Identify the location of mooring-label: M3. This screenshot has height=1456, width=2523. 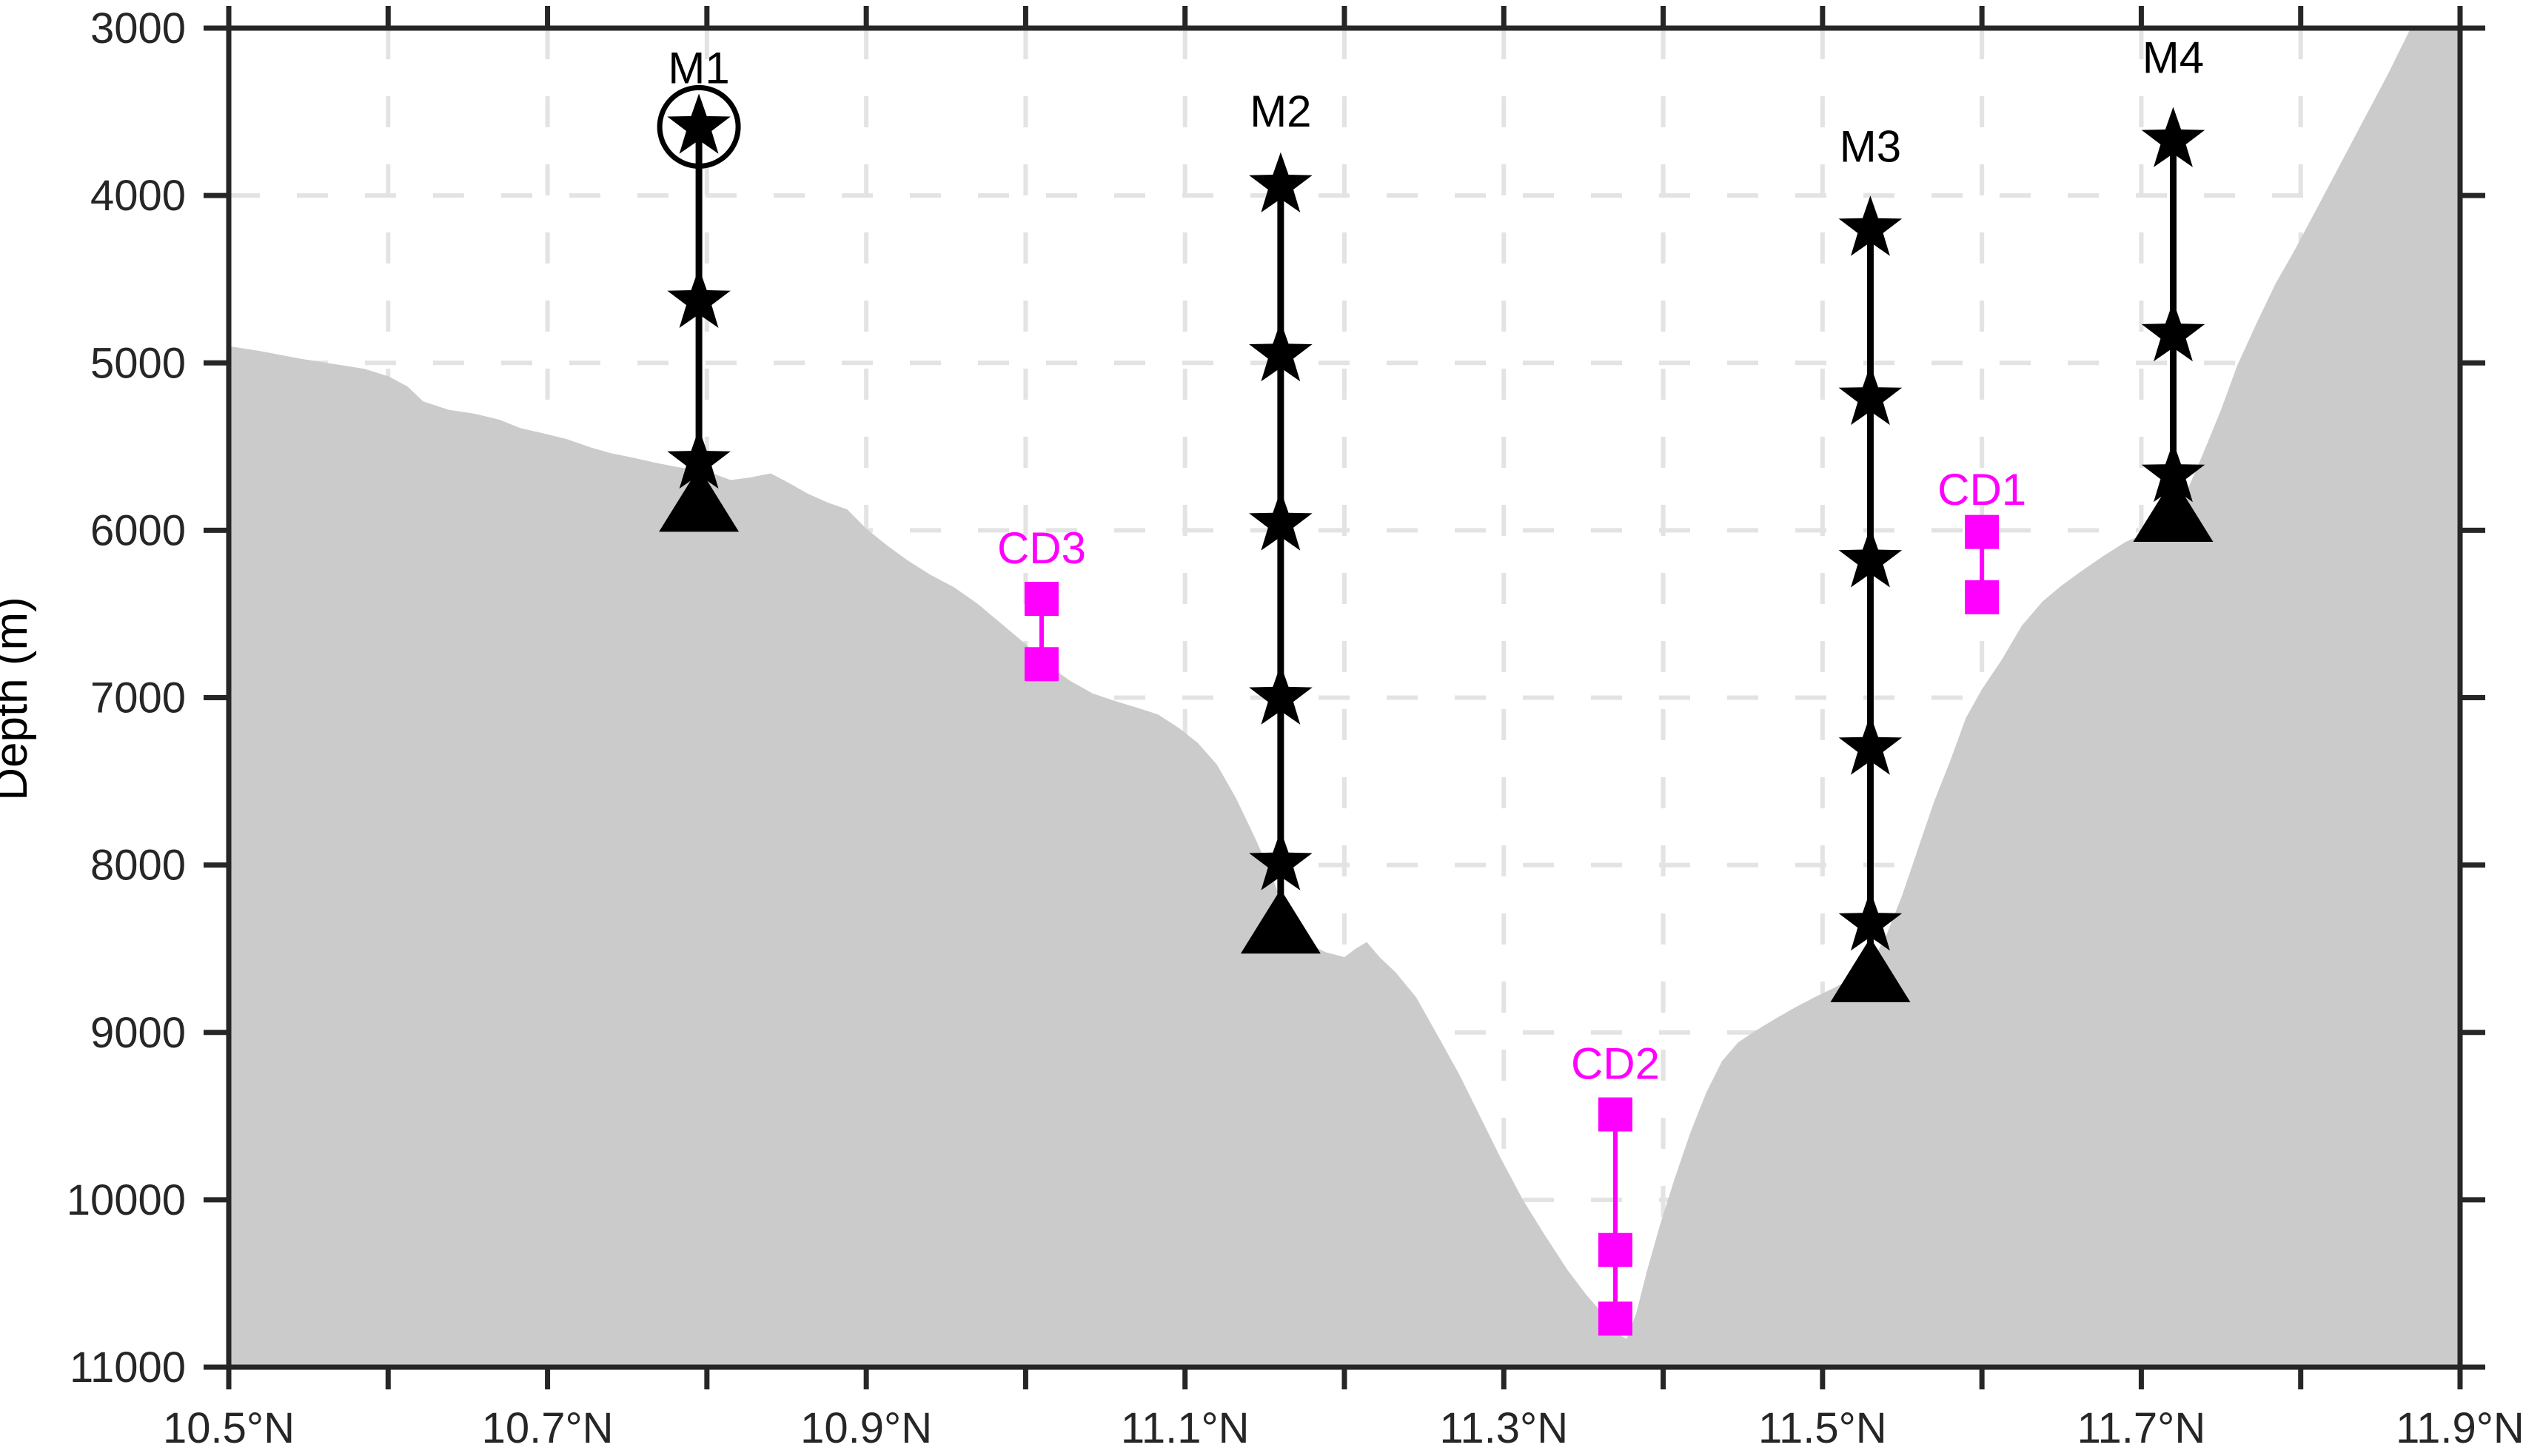
(1871, 147).